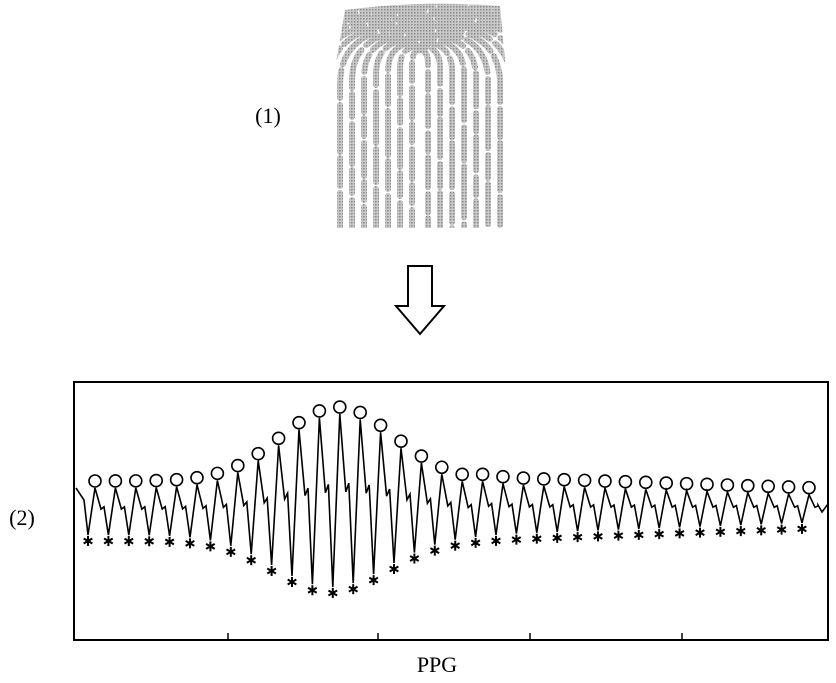 The height and width of the screenshot is (683, 836). I want to click on signal-label: (2), so click(22, 517).